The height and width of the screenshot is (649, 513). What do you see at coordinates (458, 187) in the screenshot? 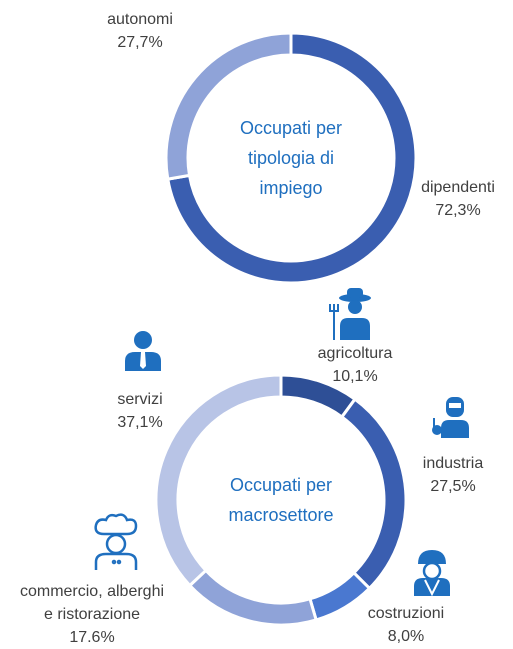
I see `category-label: dipendenti` at bounding box center [458, 187].